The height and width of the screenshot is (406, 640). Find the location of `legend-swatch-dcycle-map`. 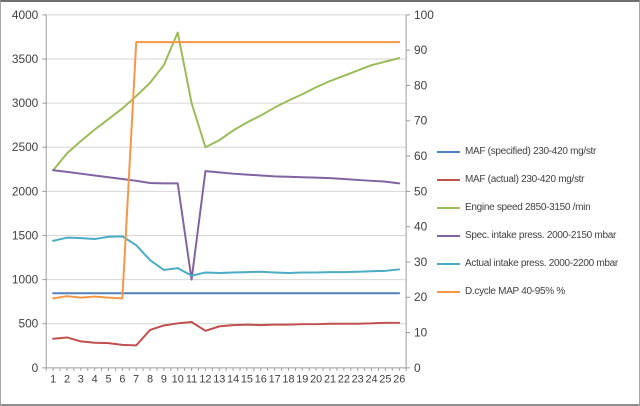

legend-swatch-dcycle-map is located at coordinates (448, 291).